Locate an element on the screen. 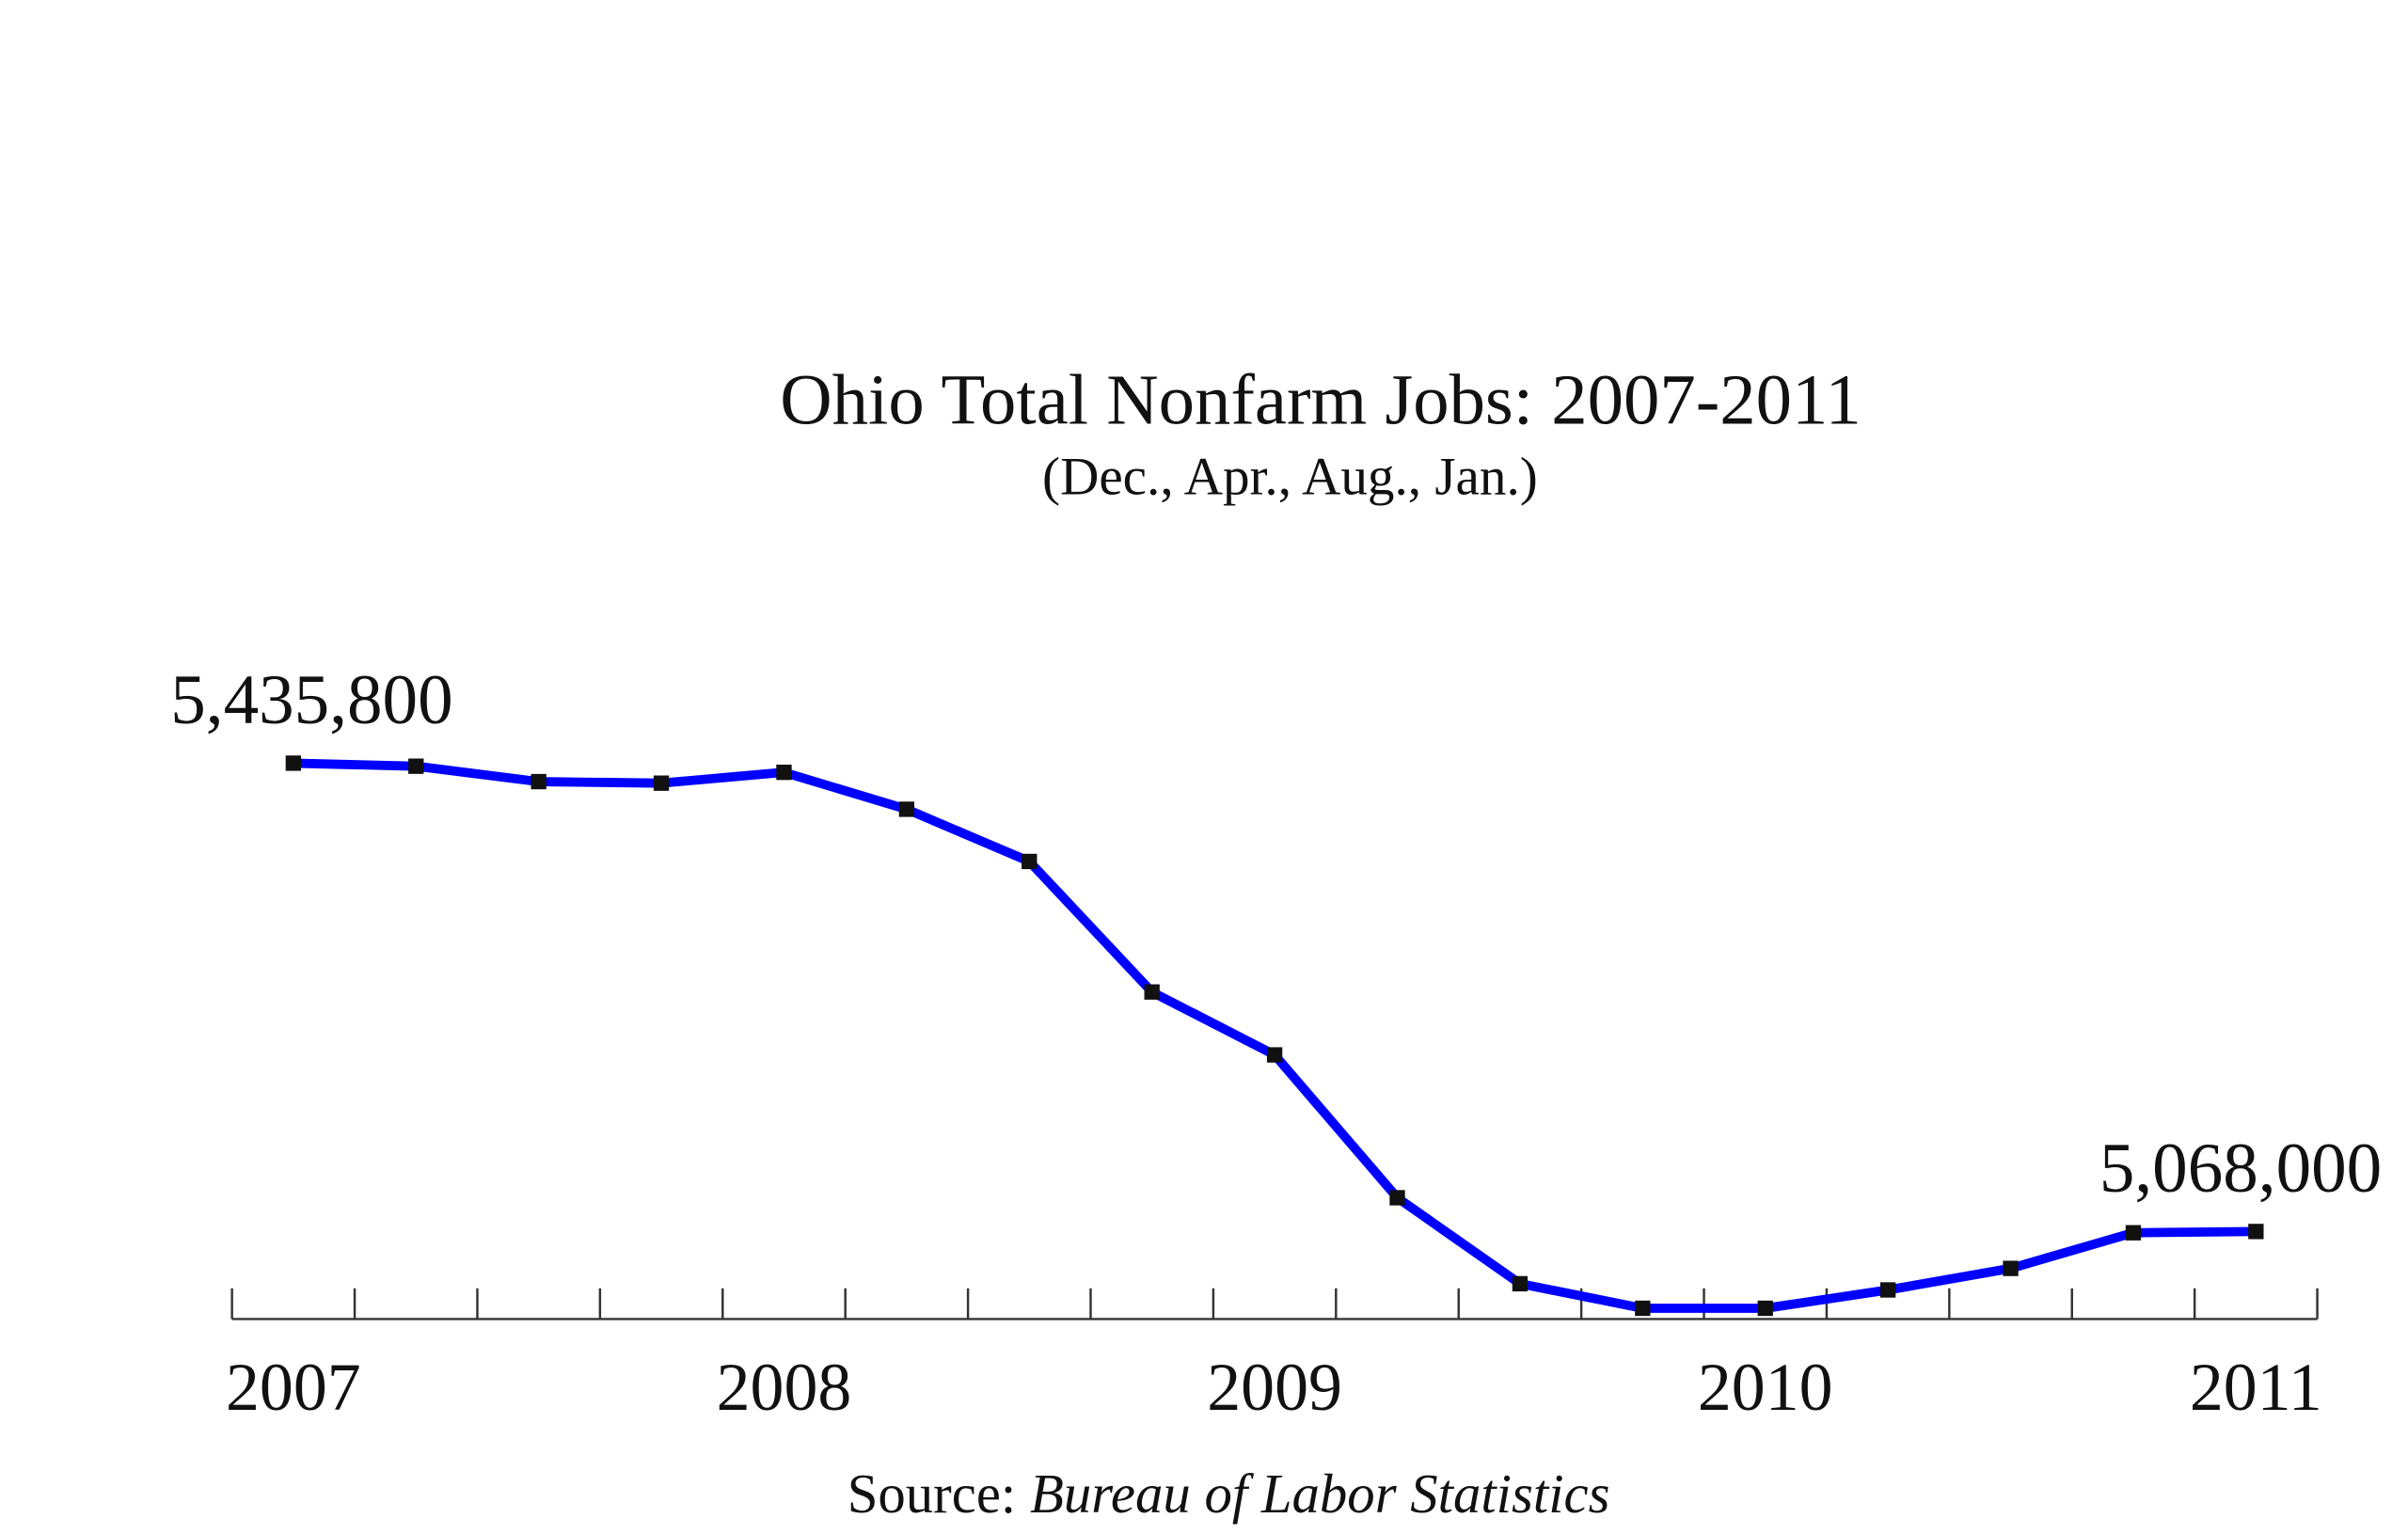 The height and width of the screenshot is (1534, 2408). data-label: 5,435,800 is located at coordinates (311, 700).